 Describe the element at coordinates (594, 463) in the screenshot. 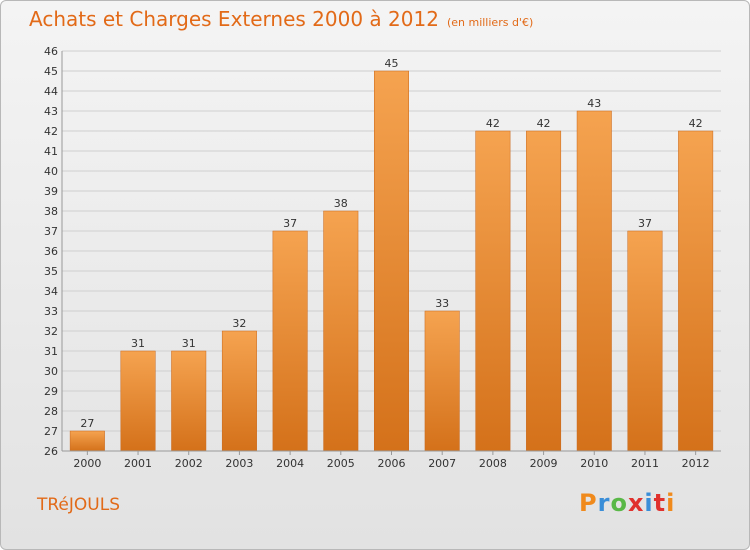

I see `x-tick-label: 2010` at that location.